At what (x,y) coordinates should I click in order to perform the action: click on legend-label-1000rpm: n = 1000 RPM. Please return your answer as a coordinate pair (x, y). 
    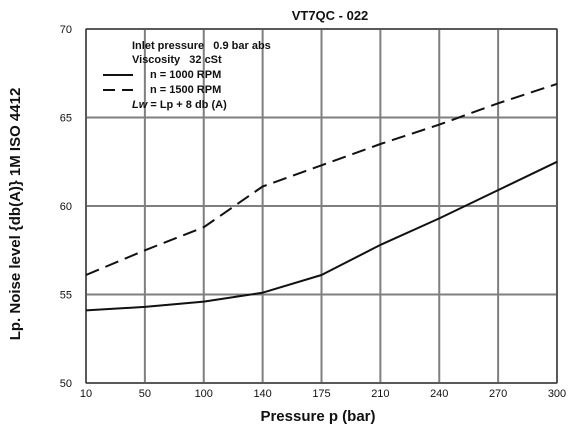
    Looking at the image, I should click on (185, 75).